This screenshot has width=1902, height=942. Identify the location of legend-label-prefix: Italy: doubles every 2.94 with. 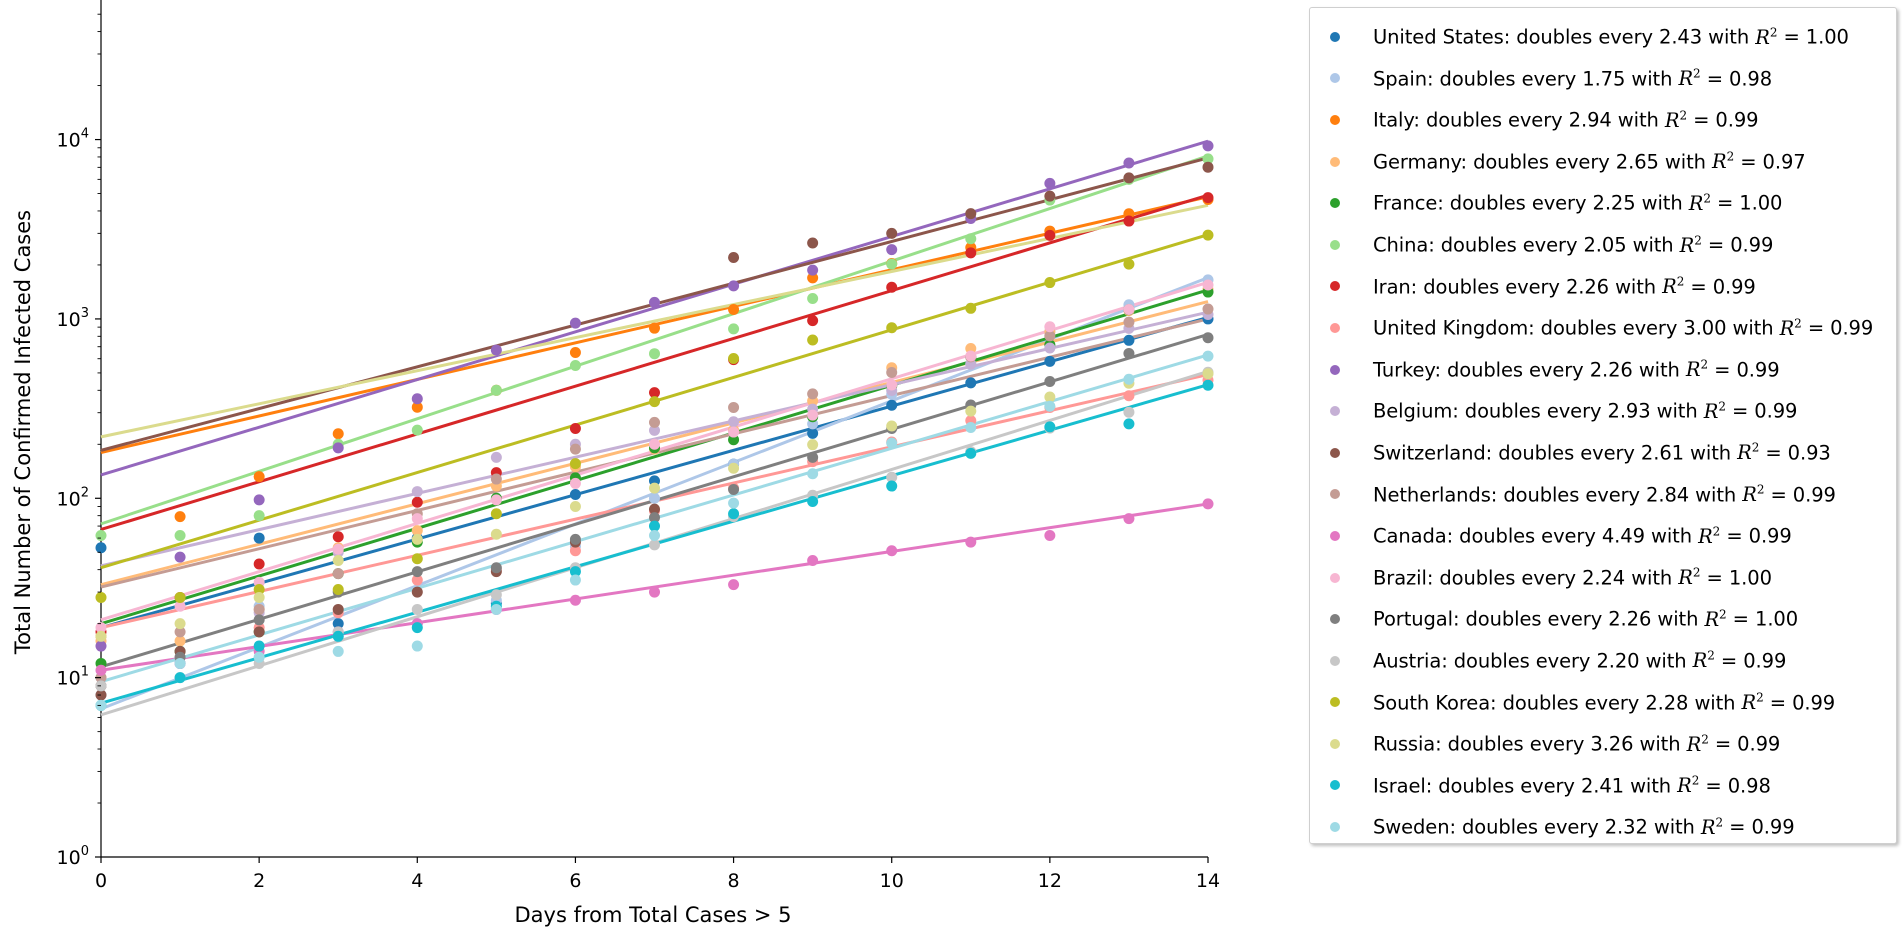
(1519, 120).